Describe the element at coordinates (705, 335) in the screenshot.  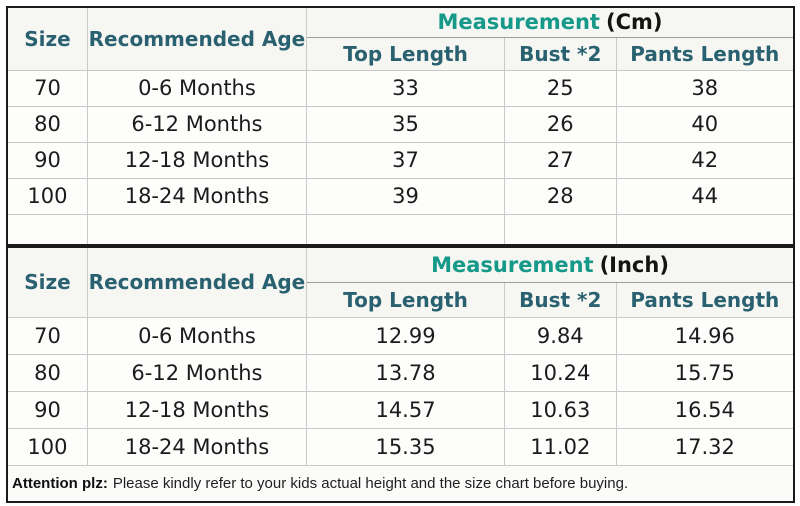
I see `pants-length-cell: 14.96` at that location.